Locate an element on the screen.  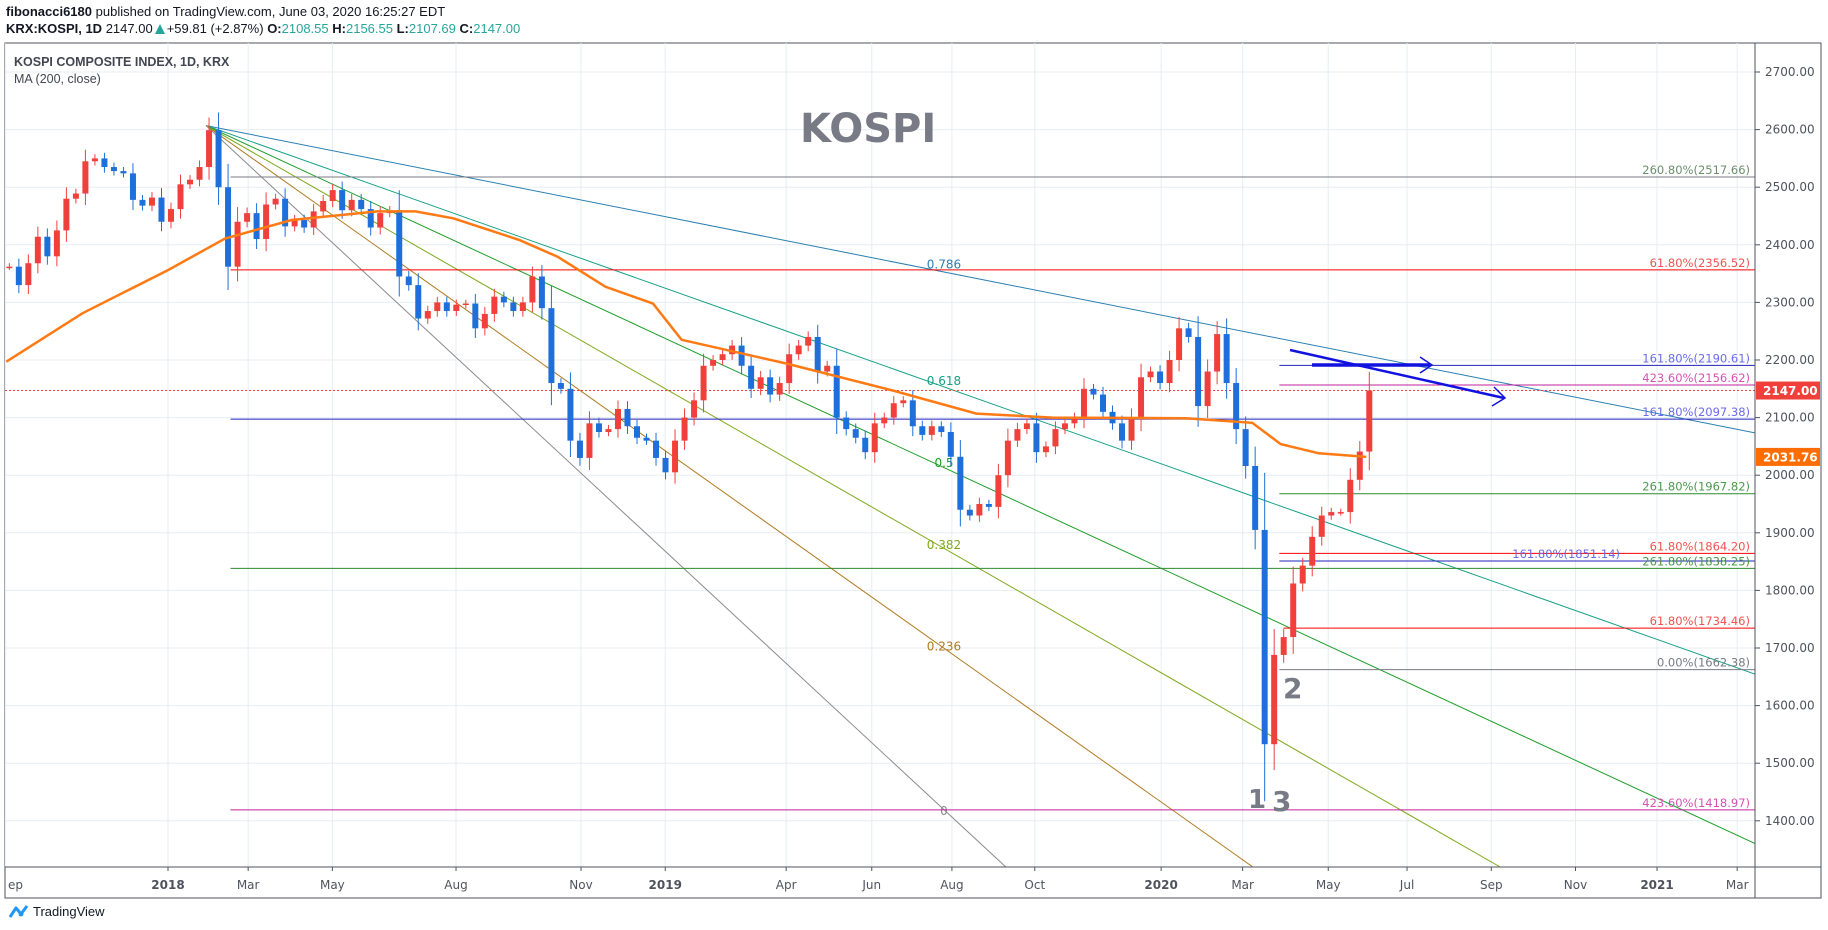
price-tick-label: 1700.00 is located at coordinates (1790, 648).